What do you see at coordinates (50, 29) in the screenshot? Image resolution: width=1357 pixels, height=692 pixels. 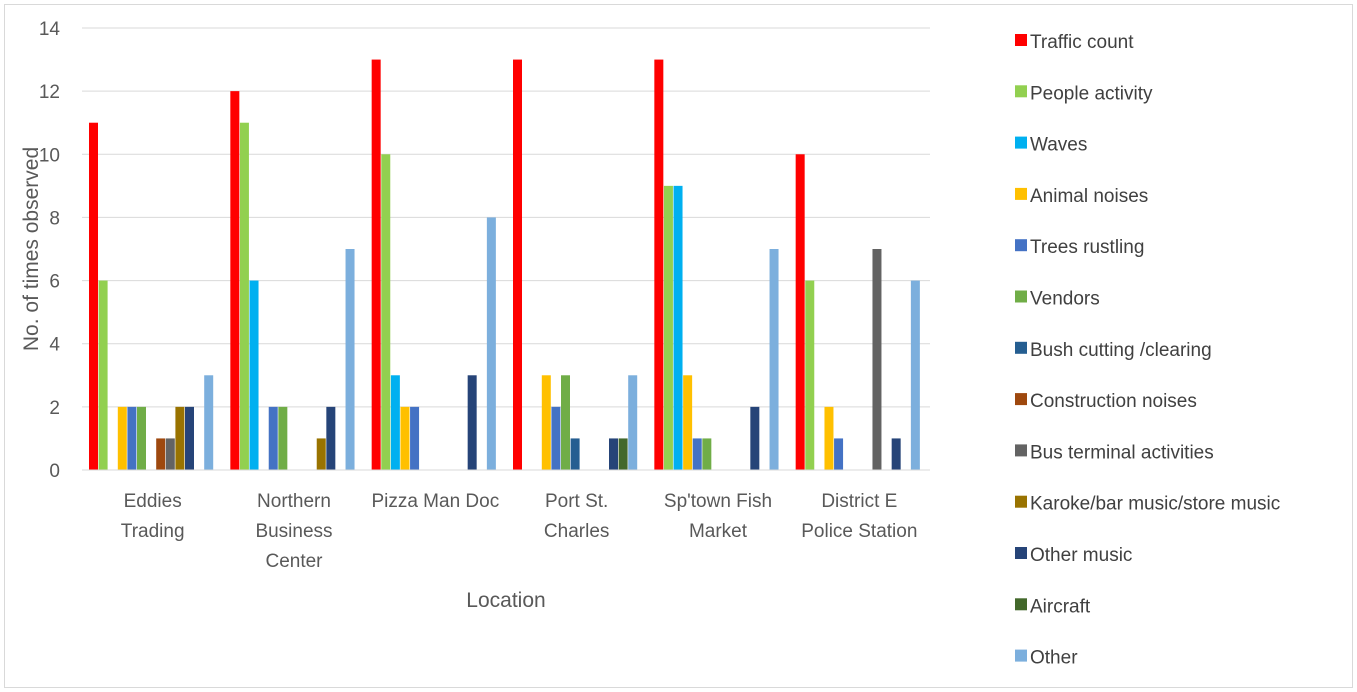 I see `y-tick-label: 14` at bounding box center [50, 29].